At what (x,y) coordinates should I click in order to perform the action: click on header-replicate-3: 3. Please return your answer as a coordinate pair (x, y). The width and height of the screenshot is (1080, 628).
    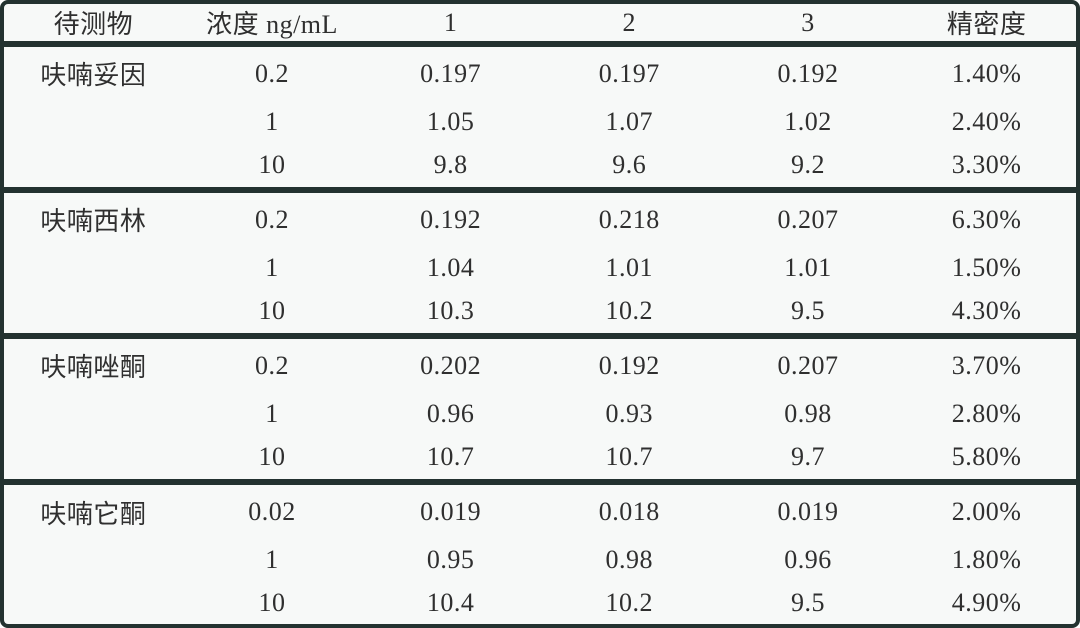
    Looking at the image, I should click on (808, 22).